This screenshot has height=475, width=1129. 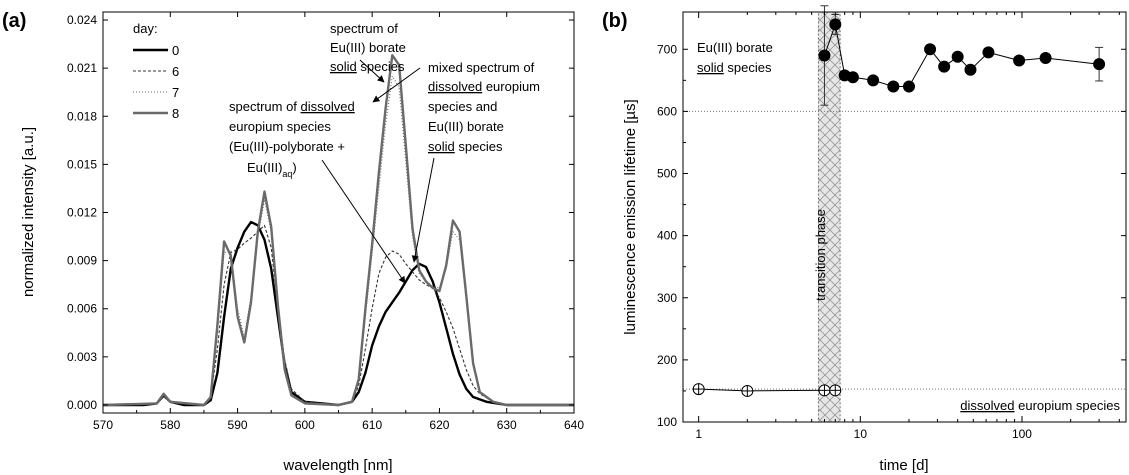 What do you see at coordinates (574, 425) in the screenshot?
I see `a-x-tick-label: 640` at bounding box center [574, 425].